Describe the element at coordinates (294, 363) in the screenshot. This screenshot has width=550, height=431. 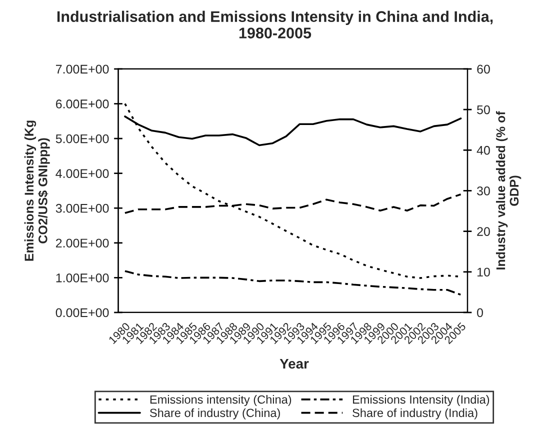
I see `x-axis-title: Year` at that location.